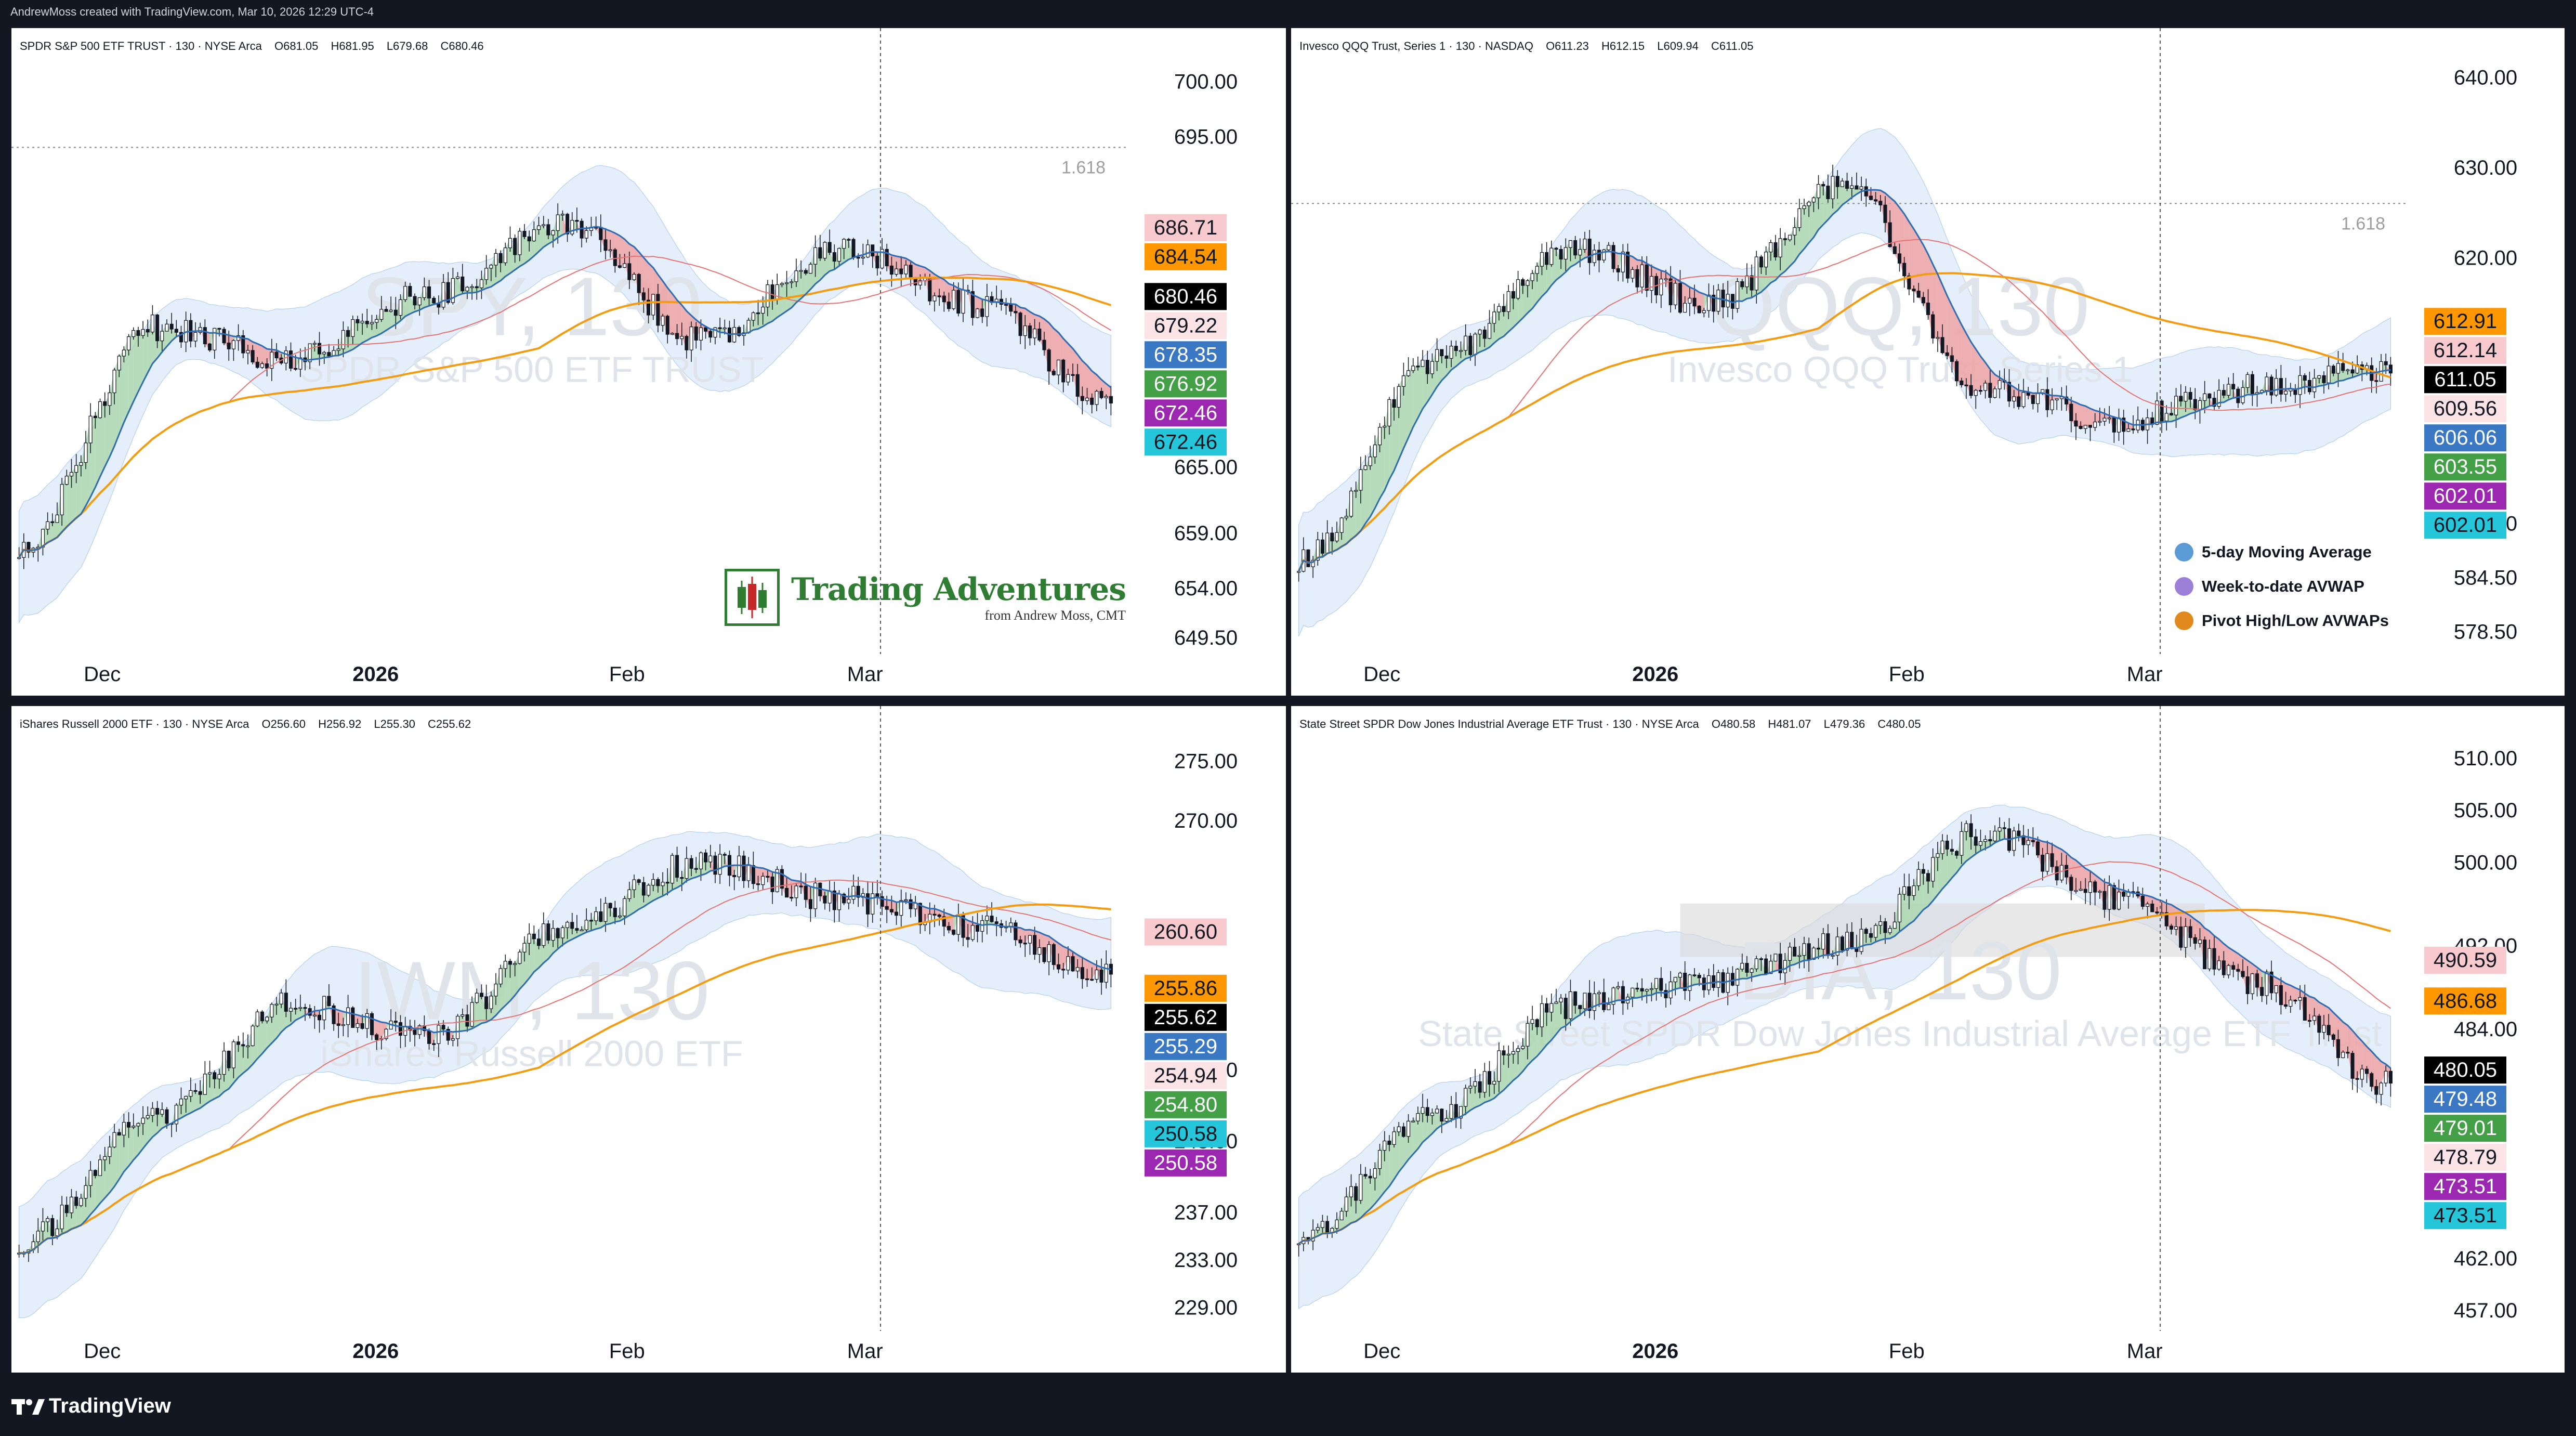 The image size is (2576, 1436). Describe the element at coordinates (1381, 1351) in the screenshot. I see `x-tick-label: Dec` at that location.